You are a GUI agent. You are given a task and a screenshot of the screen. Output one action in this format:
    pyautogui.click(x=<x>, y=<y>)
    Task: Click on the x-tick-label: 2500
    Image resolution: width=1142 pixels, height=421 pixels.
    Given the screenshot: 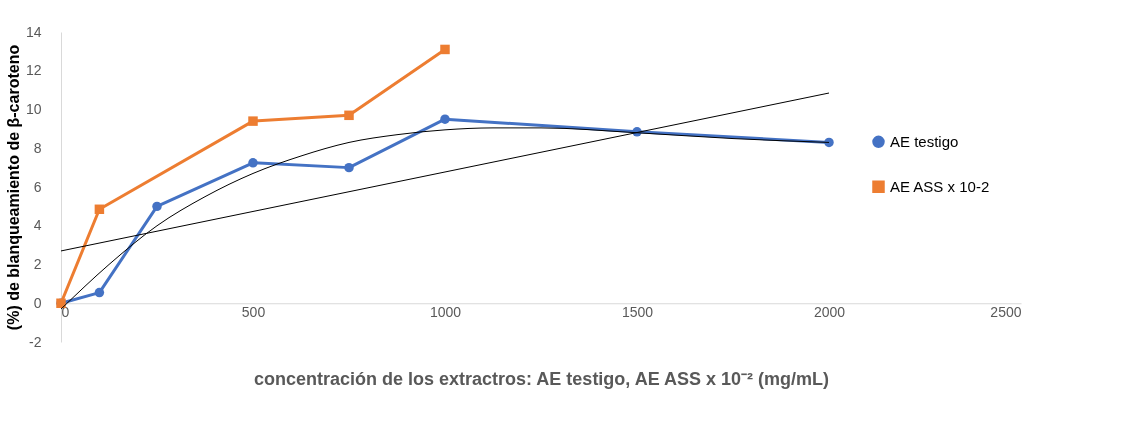 What is the action you would take?
    pyautogui.click(x=1006, y=311)
    